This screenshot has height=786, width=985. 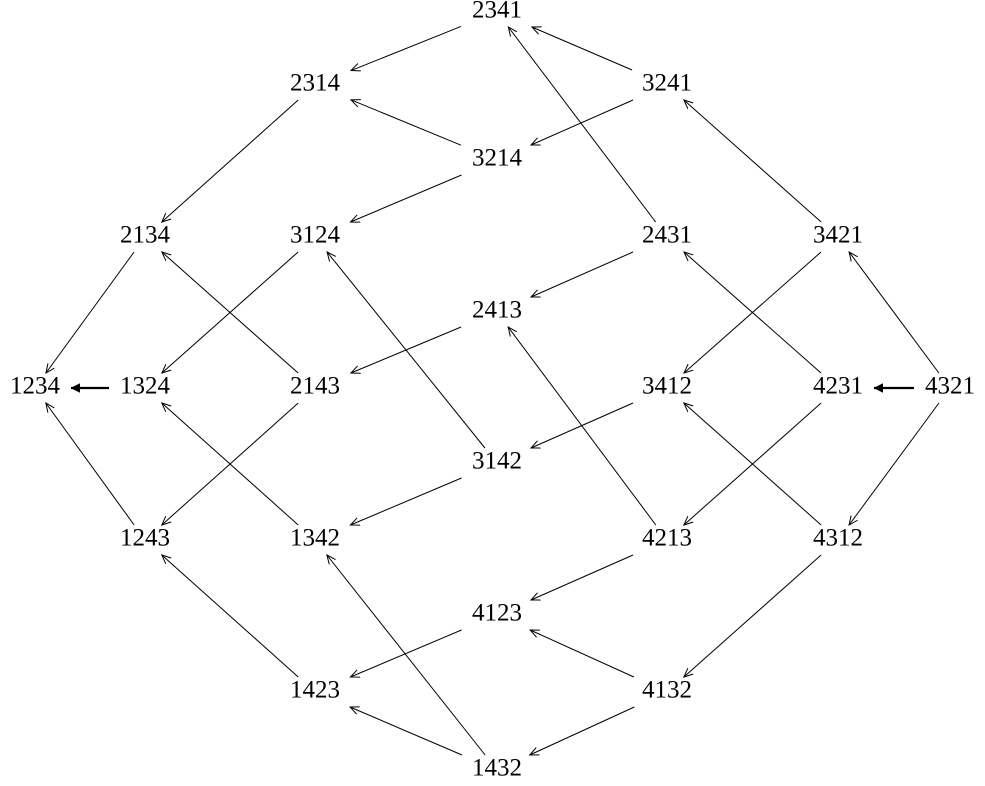 I want to click on node-label: 4132, so click(x=667, y=690).